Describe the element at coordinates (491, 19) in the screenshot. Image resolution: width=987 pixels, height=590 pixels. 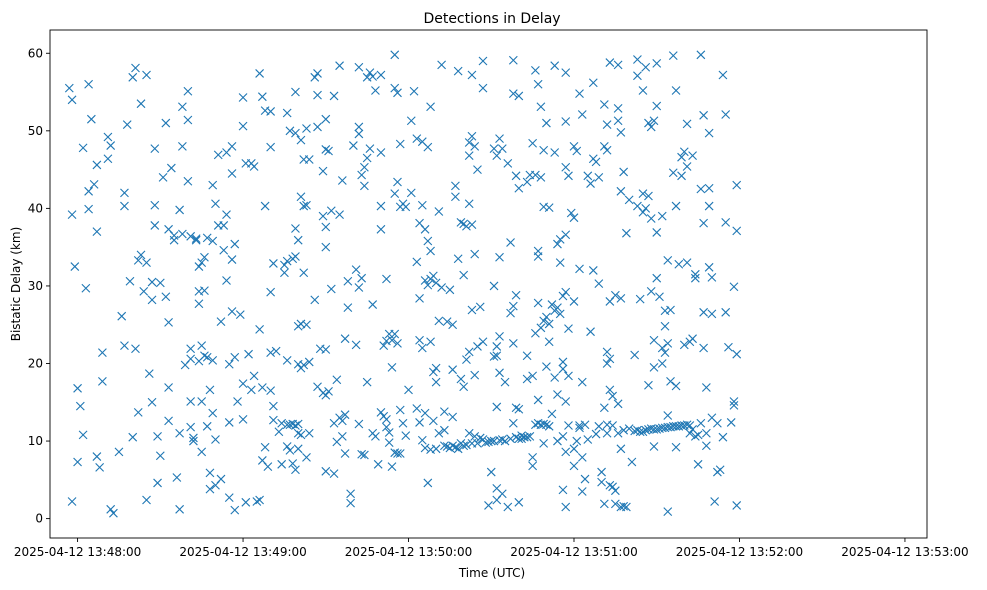
I see `chart-title: Detections in Delay` at that location.